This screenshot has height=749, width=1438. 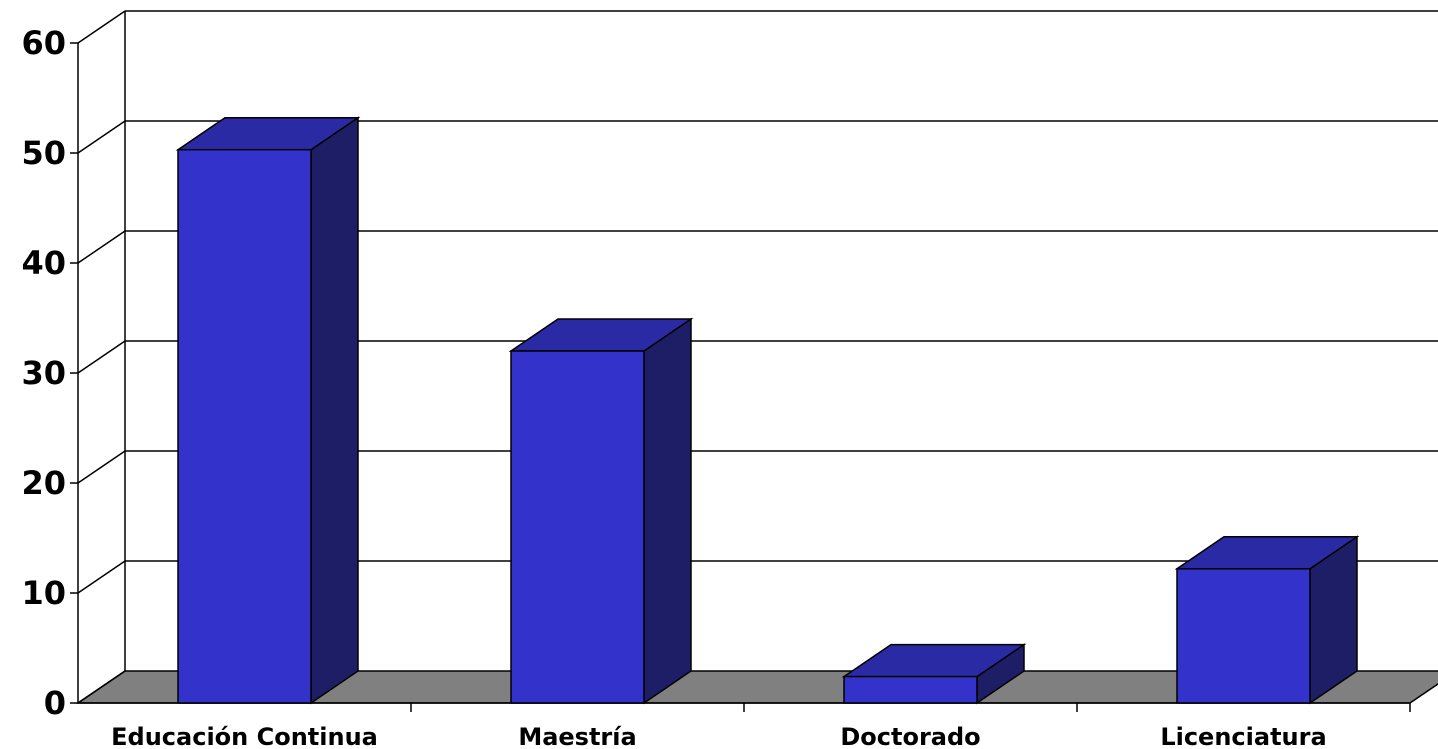 What do you see at coordinates (43, 593) in the screenshot?
I see `y-tick-label: 10` at bounding box center [43, 593].